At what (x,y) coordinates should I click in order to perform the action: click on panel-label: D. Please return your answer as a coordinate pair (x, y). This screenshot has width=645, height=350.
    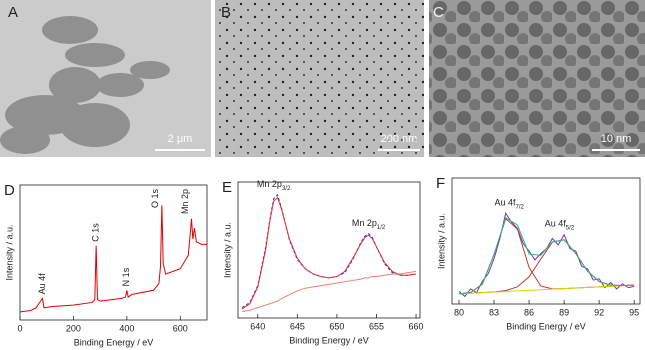
    Looking at the image, I should click on (9, 190).